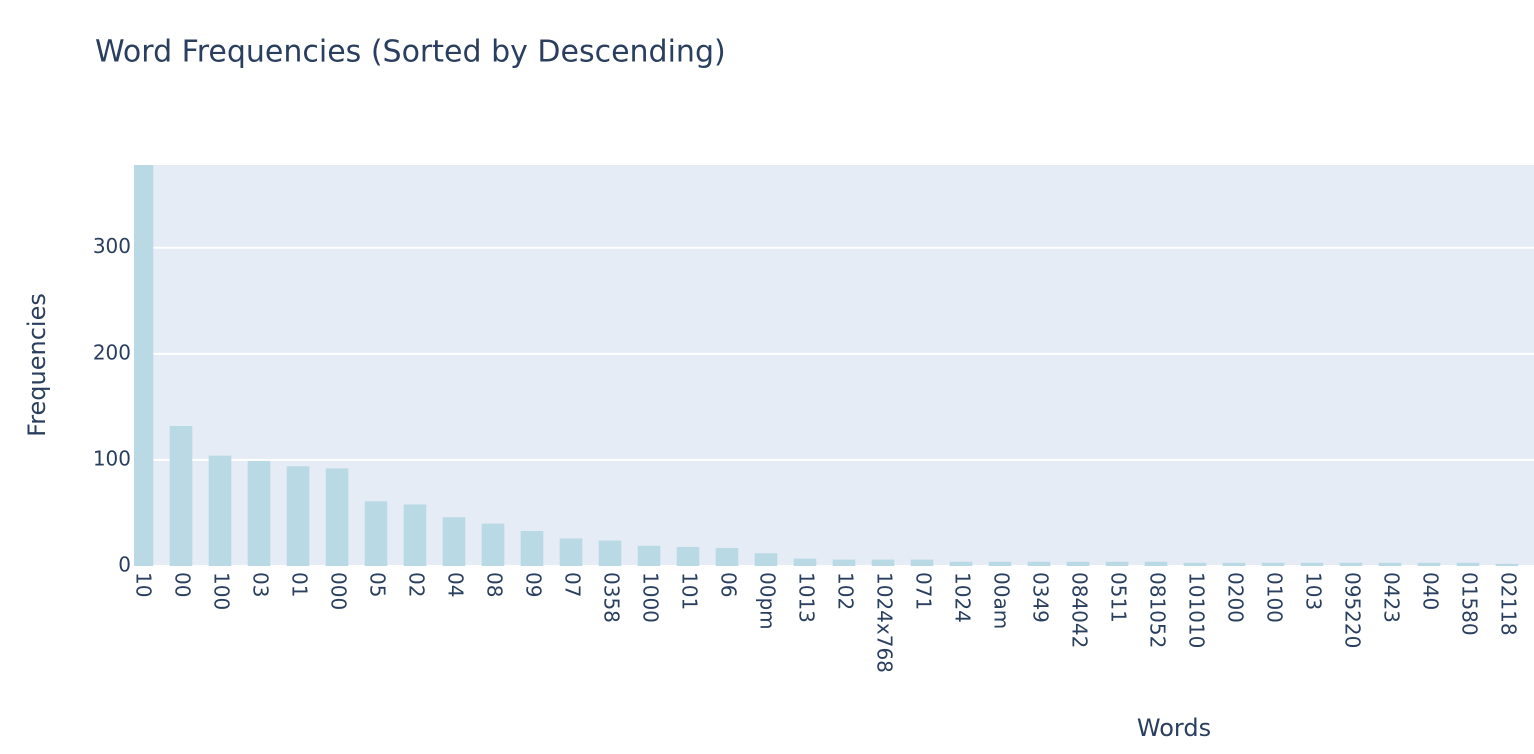  Describe the element at coordinates (1041, 597) in the screenshot. I see `x-tick-label: 0349` at that location.